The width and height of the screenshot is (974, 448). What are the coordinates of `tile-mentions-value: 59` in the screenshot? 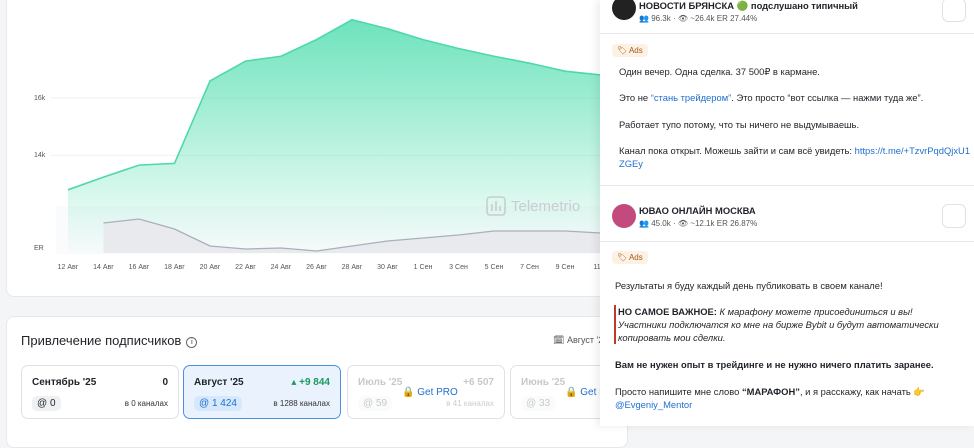 It's located at (381, 403).